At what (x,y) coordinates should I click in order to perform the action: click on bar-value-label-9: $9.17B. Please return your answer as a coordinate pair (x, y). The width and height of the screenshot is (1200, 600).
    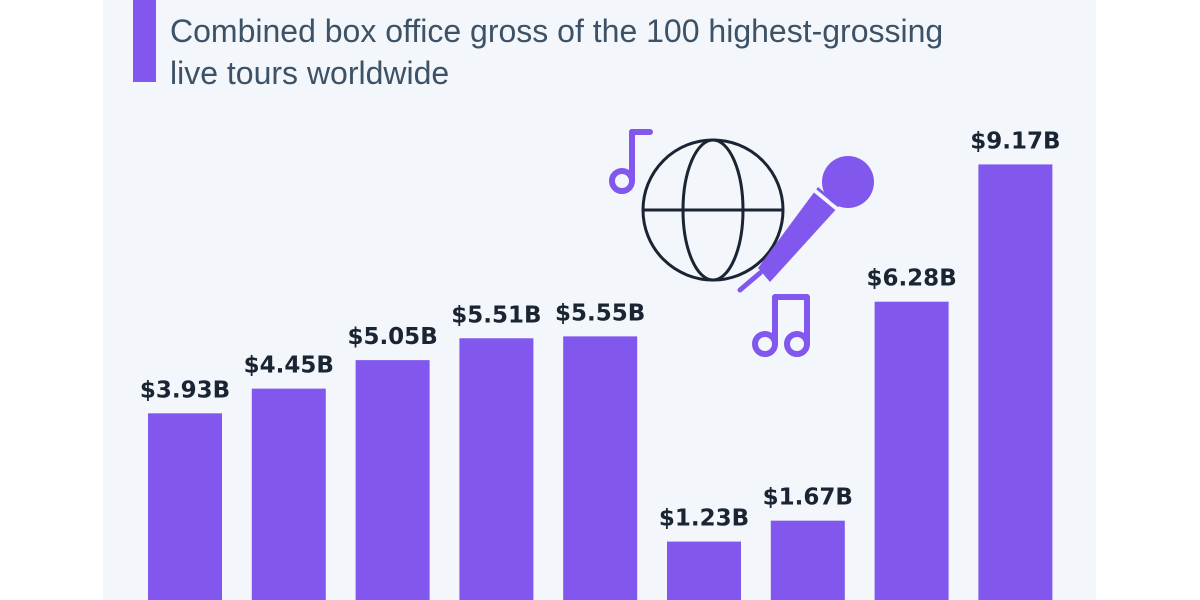
    Looking at the image, I should click on (1015, 141).